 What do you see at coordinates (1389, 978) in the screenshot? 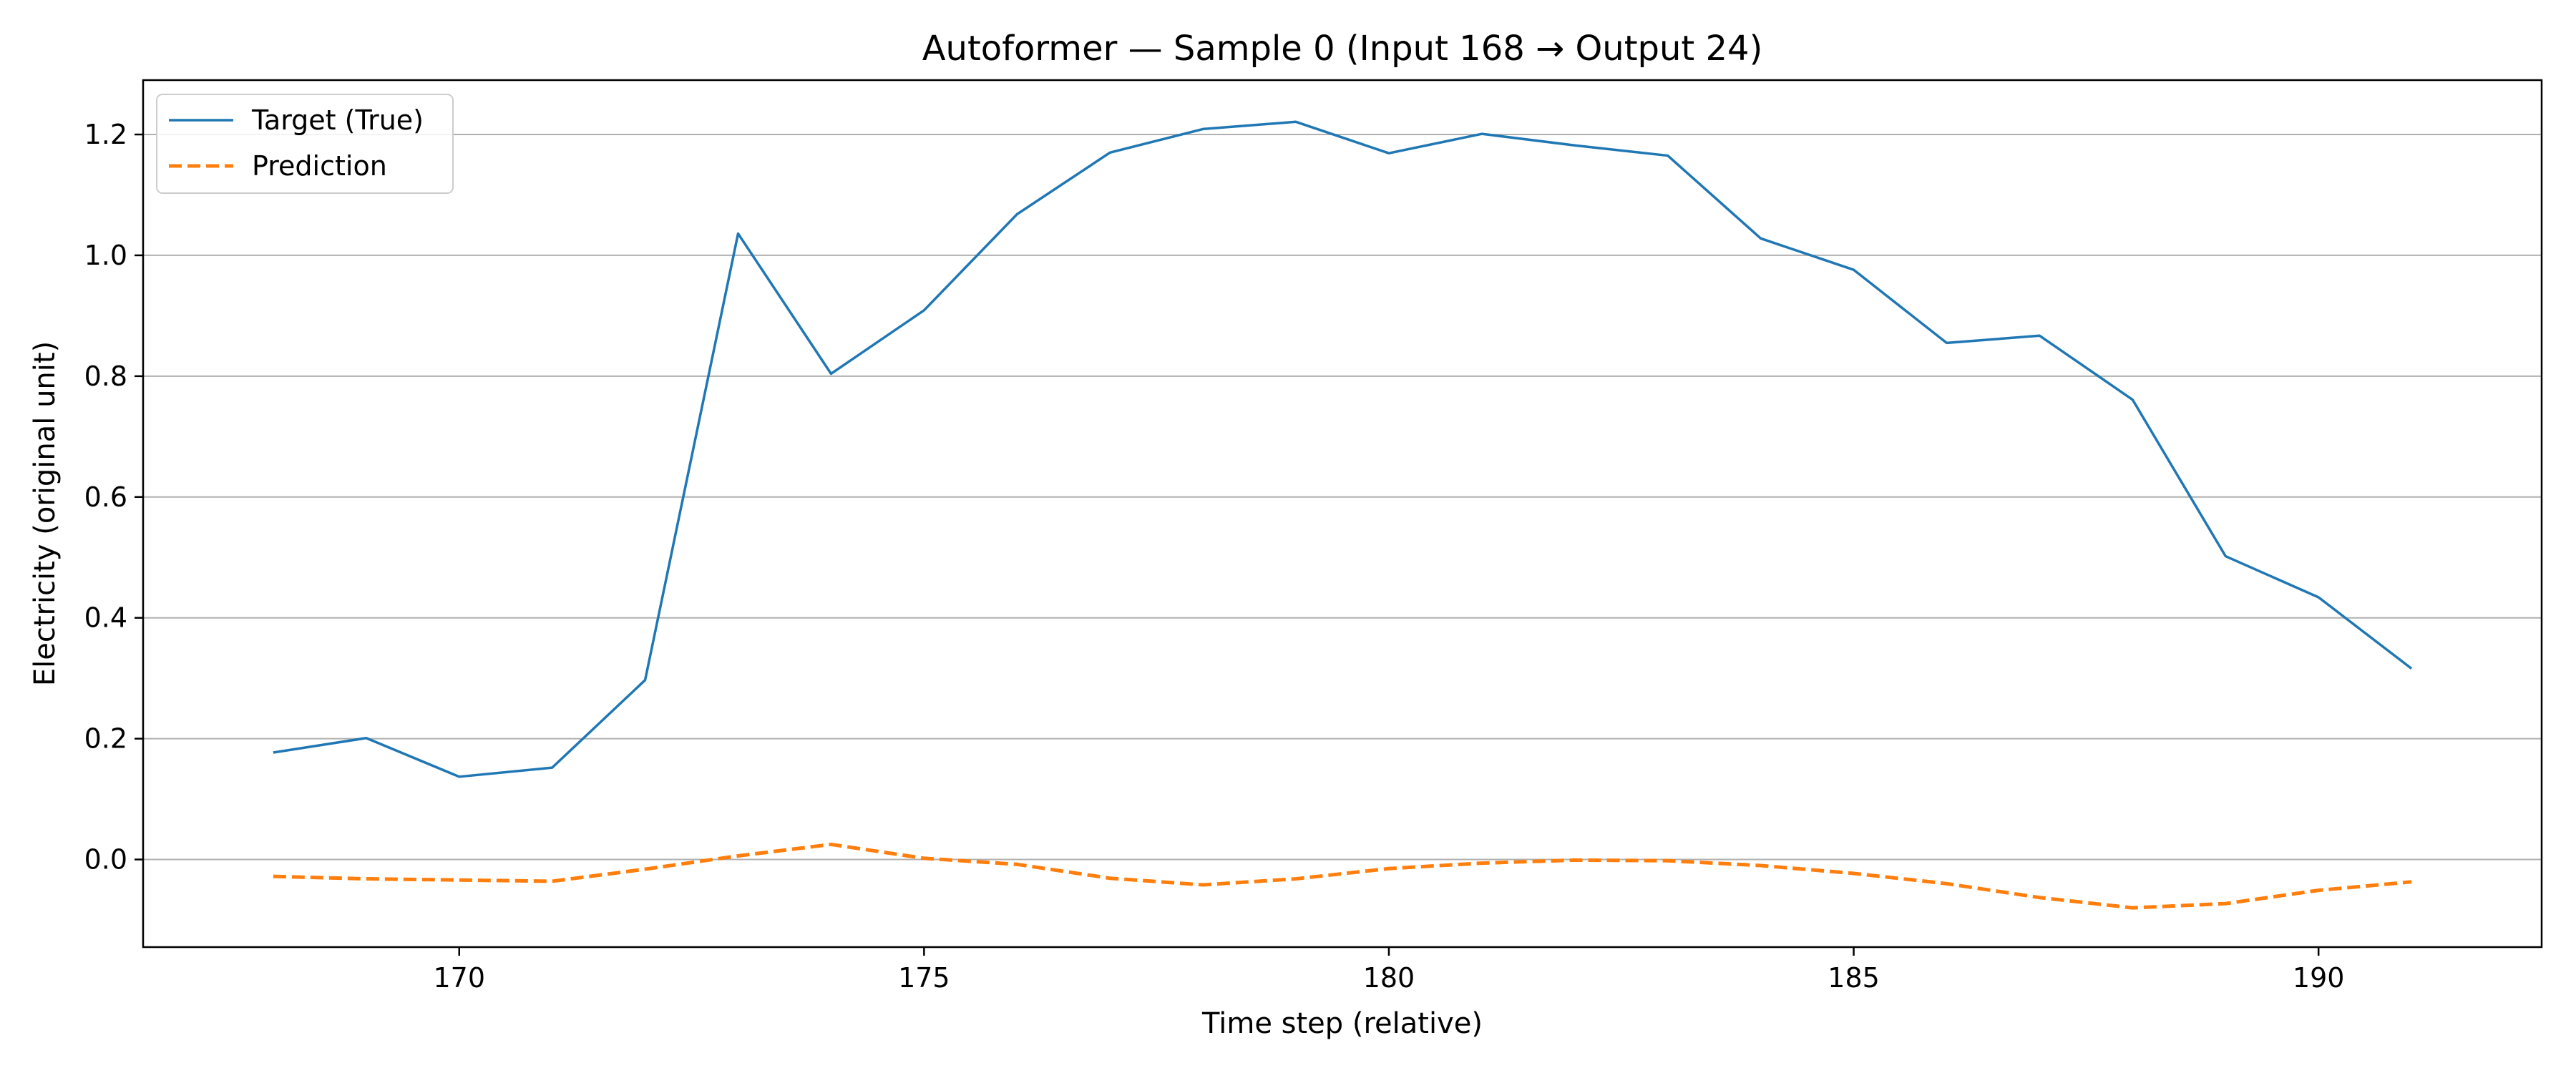
I see `x-tick-label: 180` at bounding box center [1389, 978].